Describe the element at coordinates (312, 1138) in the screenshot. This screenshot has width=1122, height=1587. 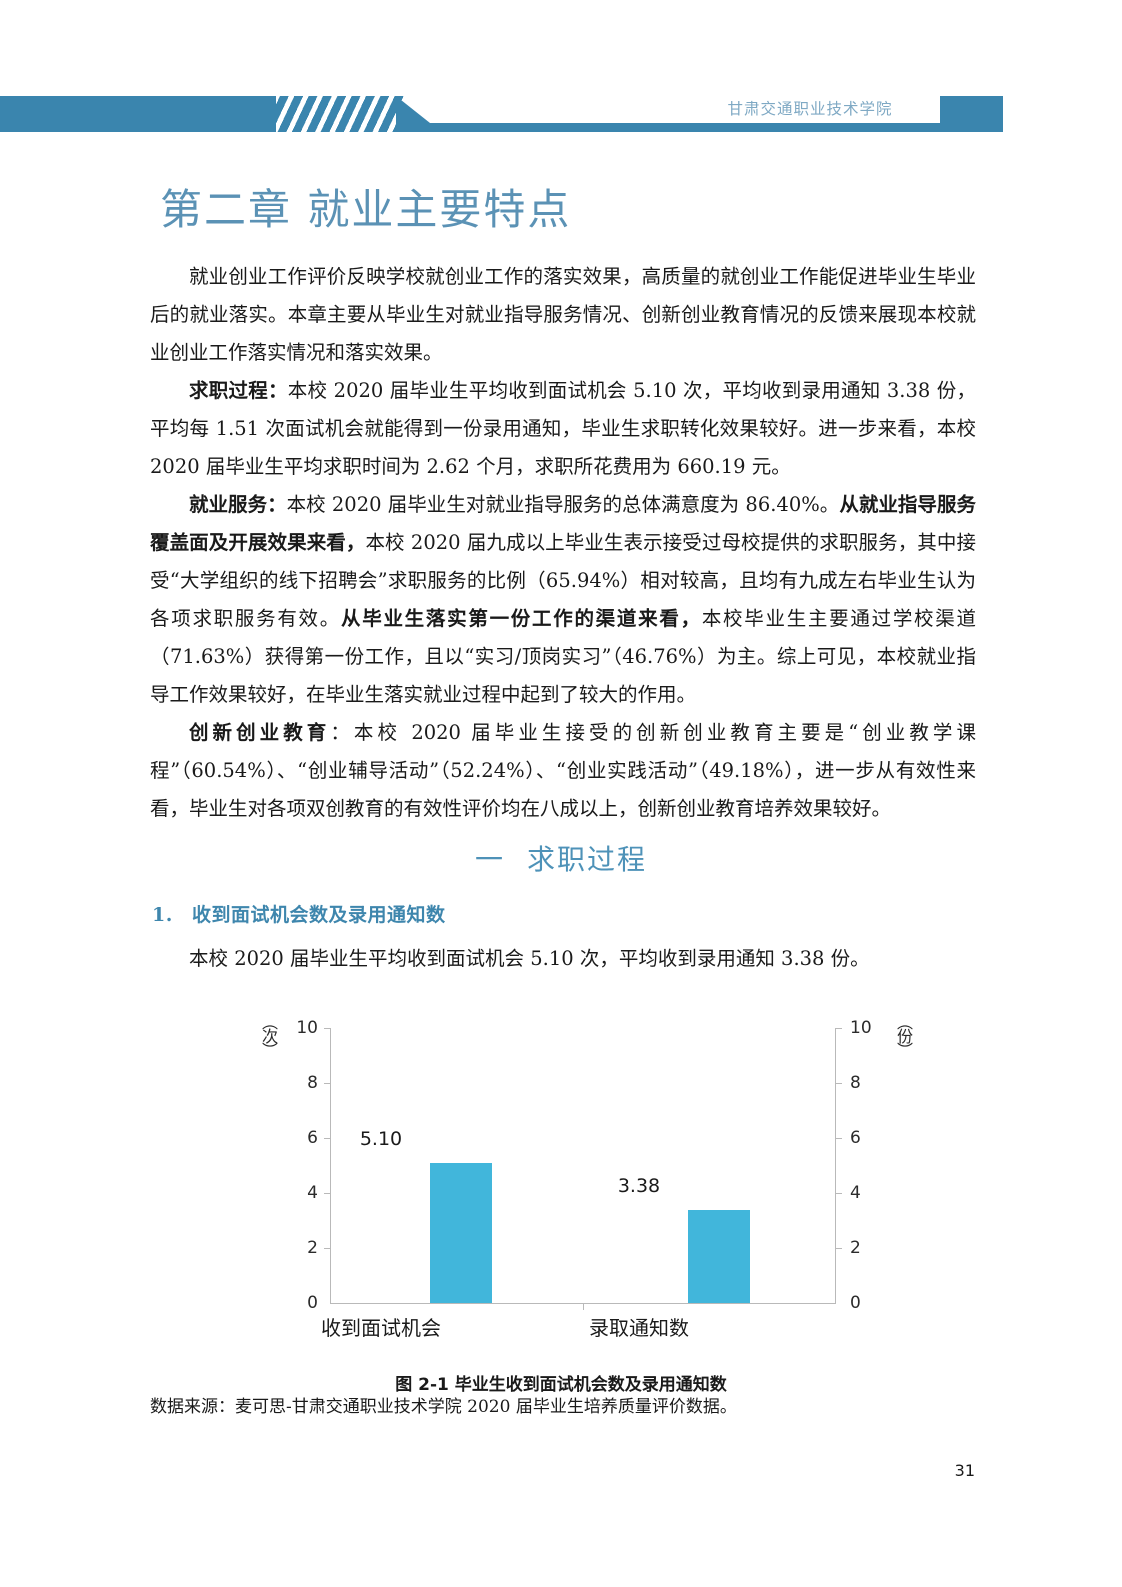
I see `chart-left-ylabel-6: 6` at that location.